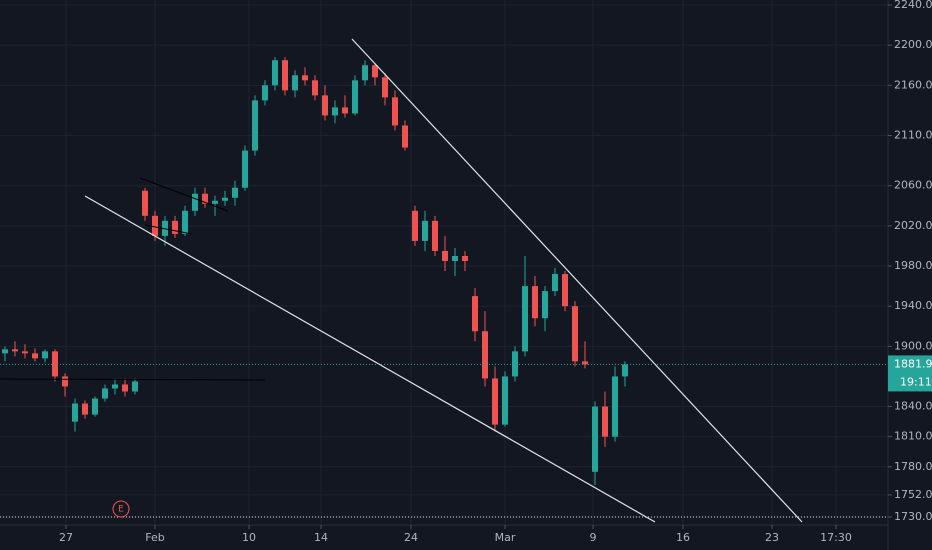 This screenshot has height=550, width=932. What do you see at coordinates (249, 537) in the screenshot?
I see `x-tick-label: 10` at bounding box center [249, 537].